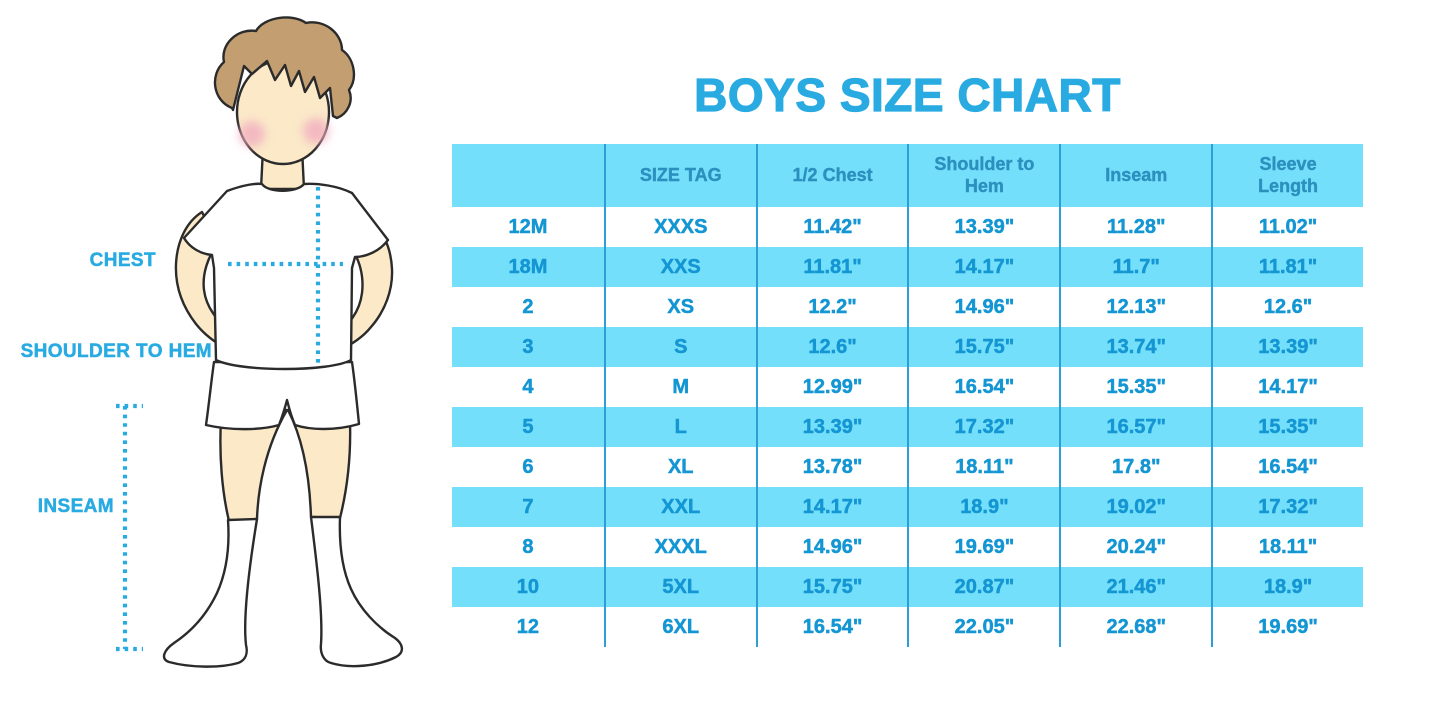  Describe the element at coordinates (1135, 427) in the screenshot. I see `measurement-cell: 16.57"` at that location.